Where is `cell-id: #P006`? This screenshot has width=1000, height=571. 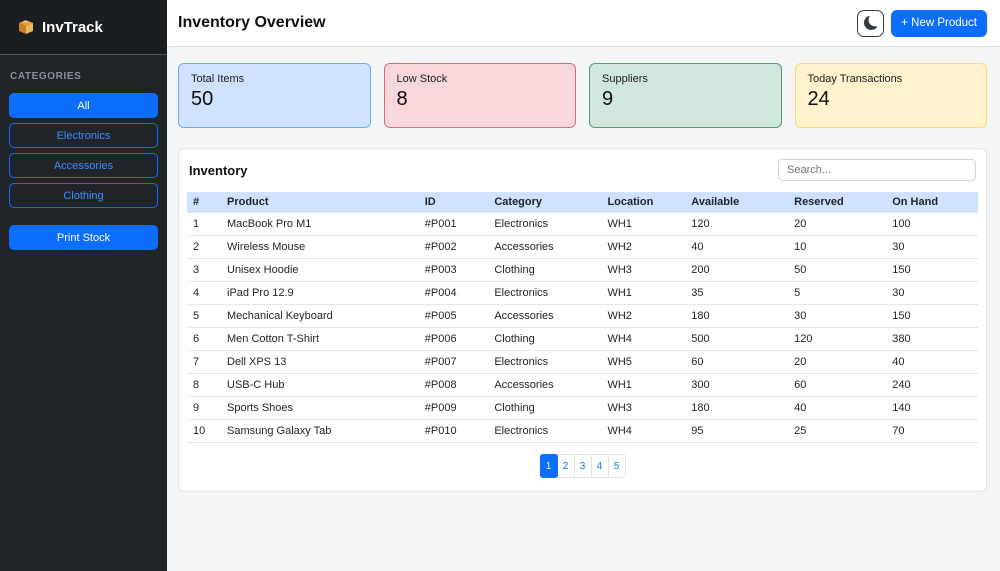
cell-id: #P006 is located at coordinates (453, 339).